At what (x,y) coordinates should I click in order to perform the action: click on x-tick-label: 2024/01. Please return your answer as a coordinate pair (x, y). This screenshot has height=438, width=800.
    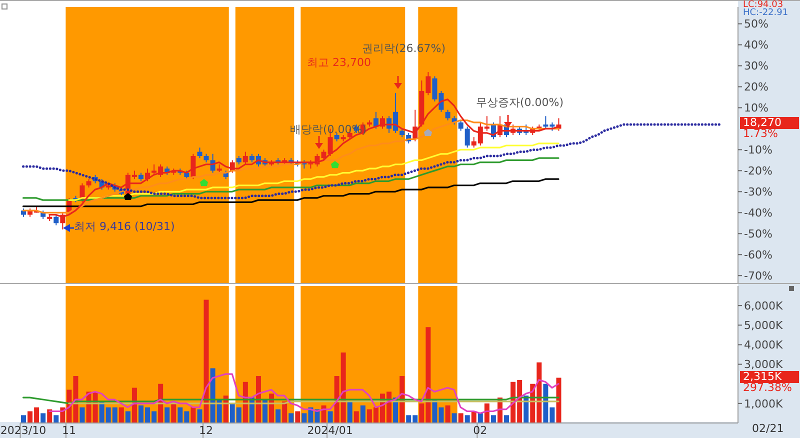
    Looking at the image, I should click on (330, 430).